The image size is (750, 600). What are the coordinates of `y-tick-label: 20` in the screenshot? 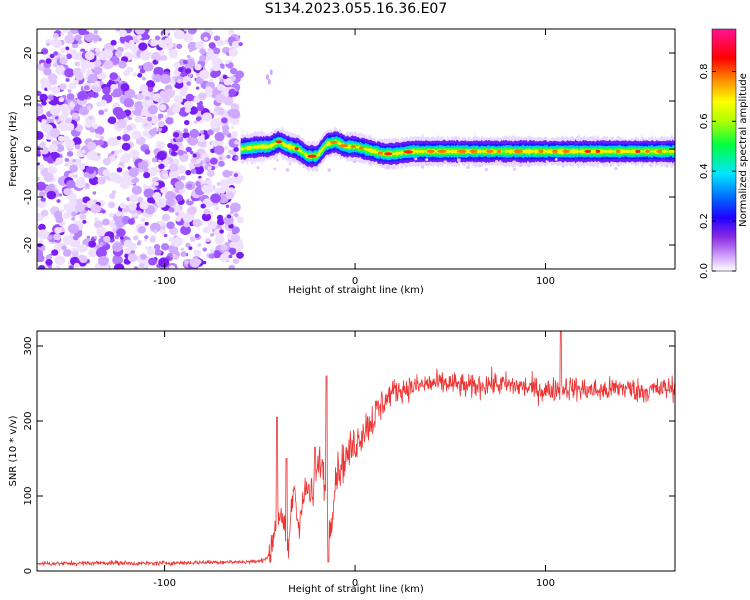 It's located at (28, 53).